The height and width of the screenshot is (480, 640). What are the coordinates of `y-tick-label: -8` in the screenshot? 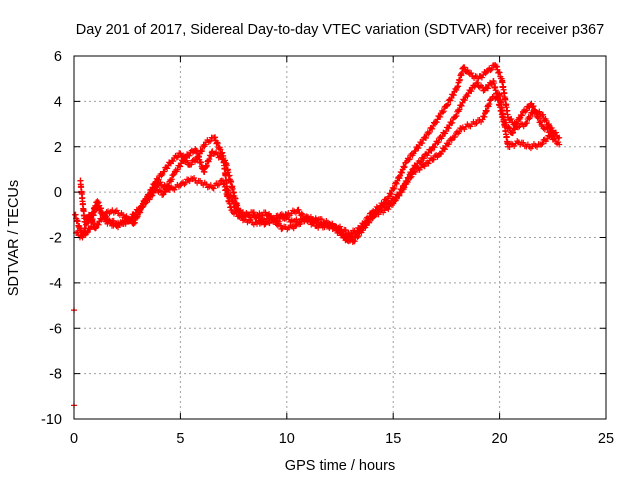 It's located at (55, 375).